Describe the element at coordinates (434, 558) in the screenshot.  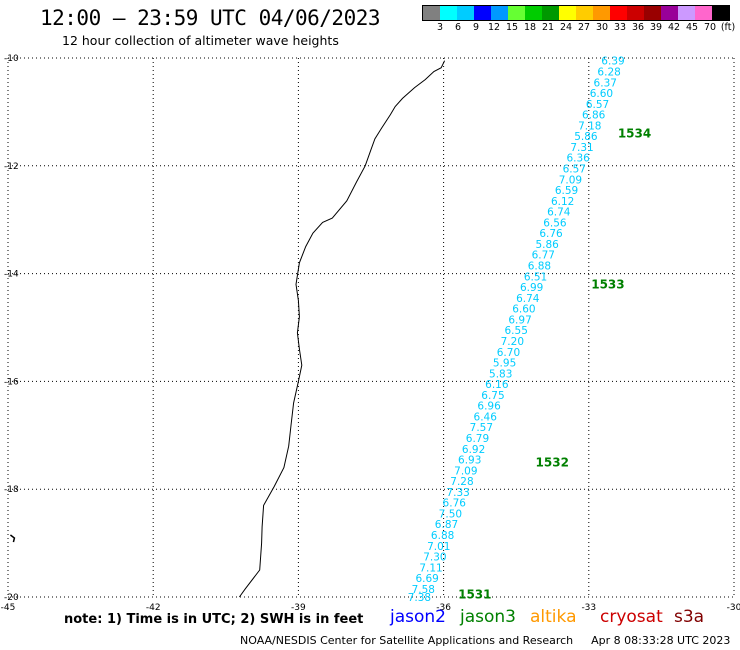
I see `wave-height-value: 7.30` at that location.